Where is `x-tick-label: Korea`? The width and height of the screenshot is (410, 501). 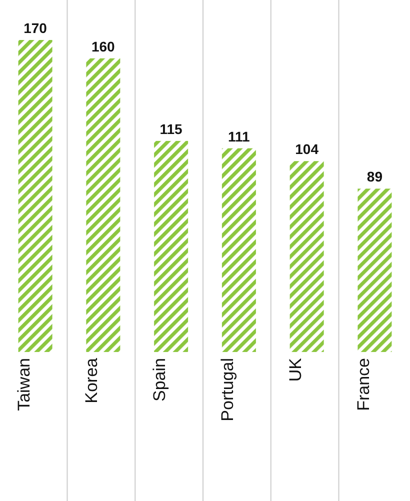 x-tick-label: Korea is located at coordinates (92, 380).